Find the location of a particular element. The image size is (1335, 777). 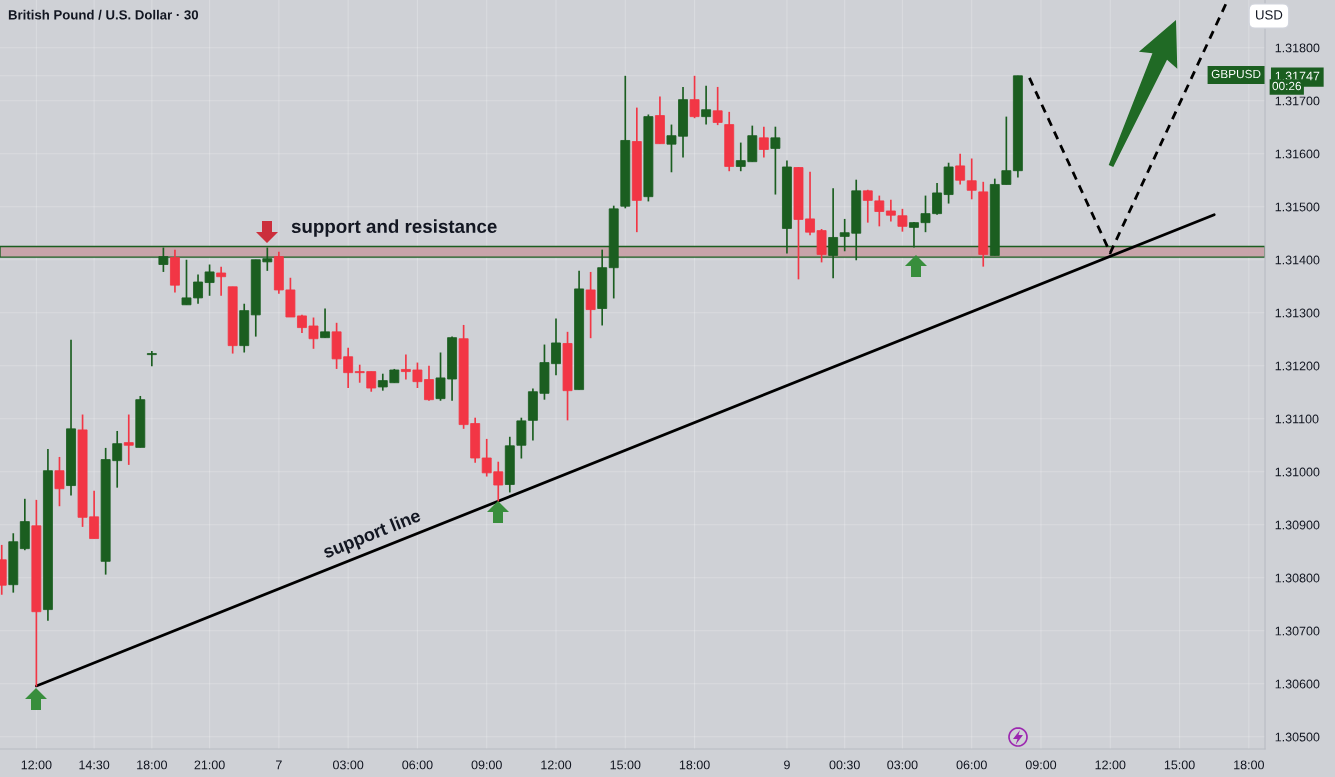

y-tick-label: 1.30500 is located at coordinates (1297, 737).